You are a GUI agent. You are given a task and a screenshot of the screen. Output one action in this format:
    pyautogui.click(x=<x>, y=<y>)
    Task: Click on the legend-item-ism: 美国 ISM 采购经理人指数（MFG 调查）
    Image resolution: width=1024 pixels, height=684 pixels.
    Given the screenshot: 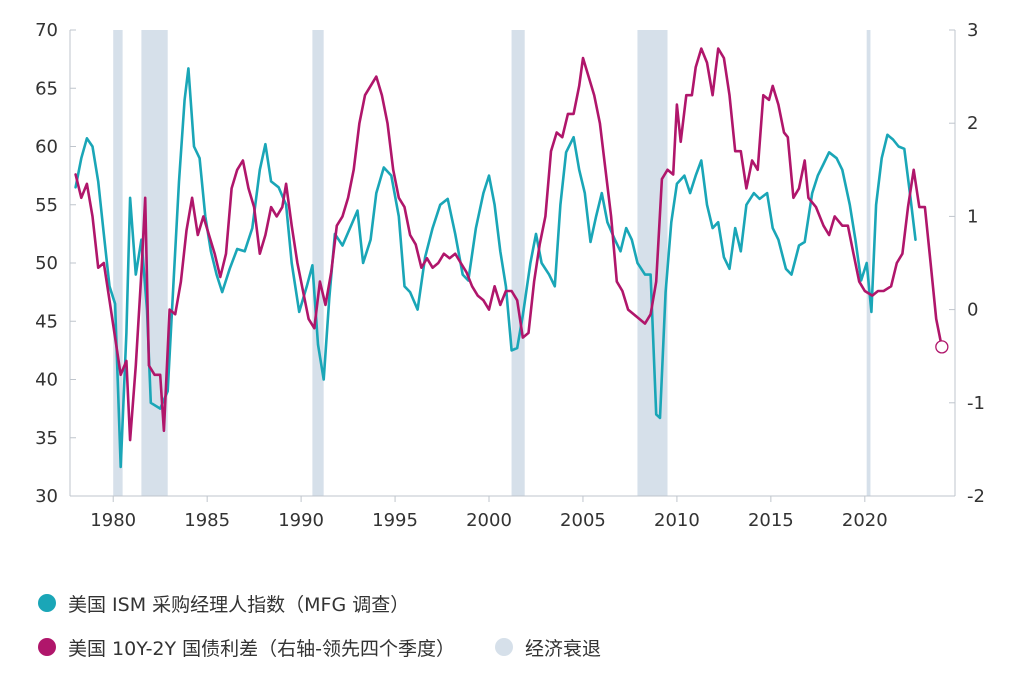 What is the action you would take?
    pyautogui.click(x=223, y=603)
    